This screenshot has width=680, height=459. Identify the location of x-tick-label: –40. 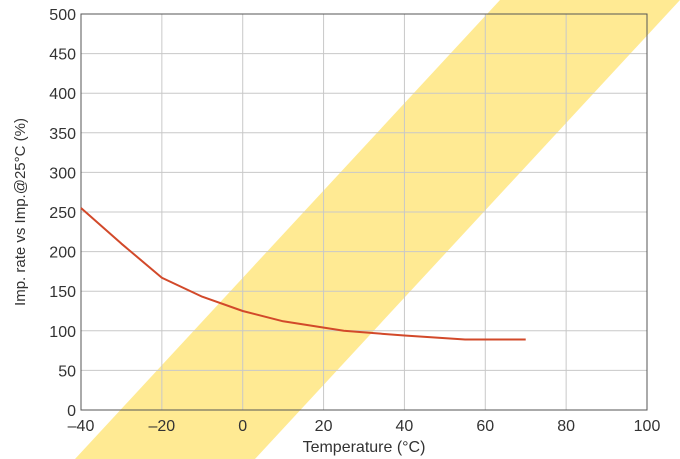
(81, 426).